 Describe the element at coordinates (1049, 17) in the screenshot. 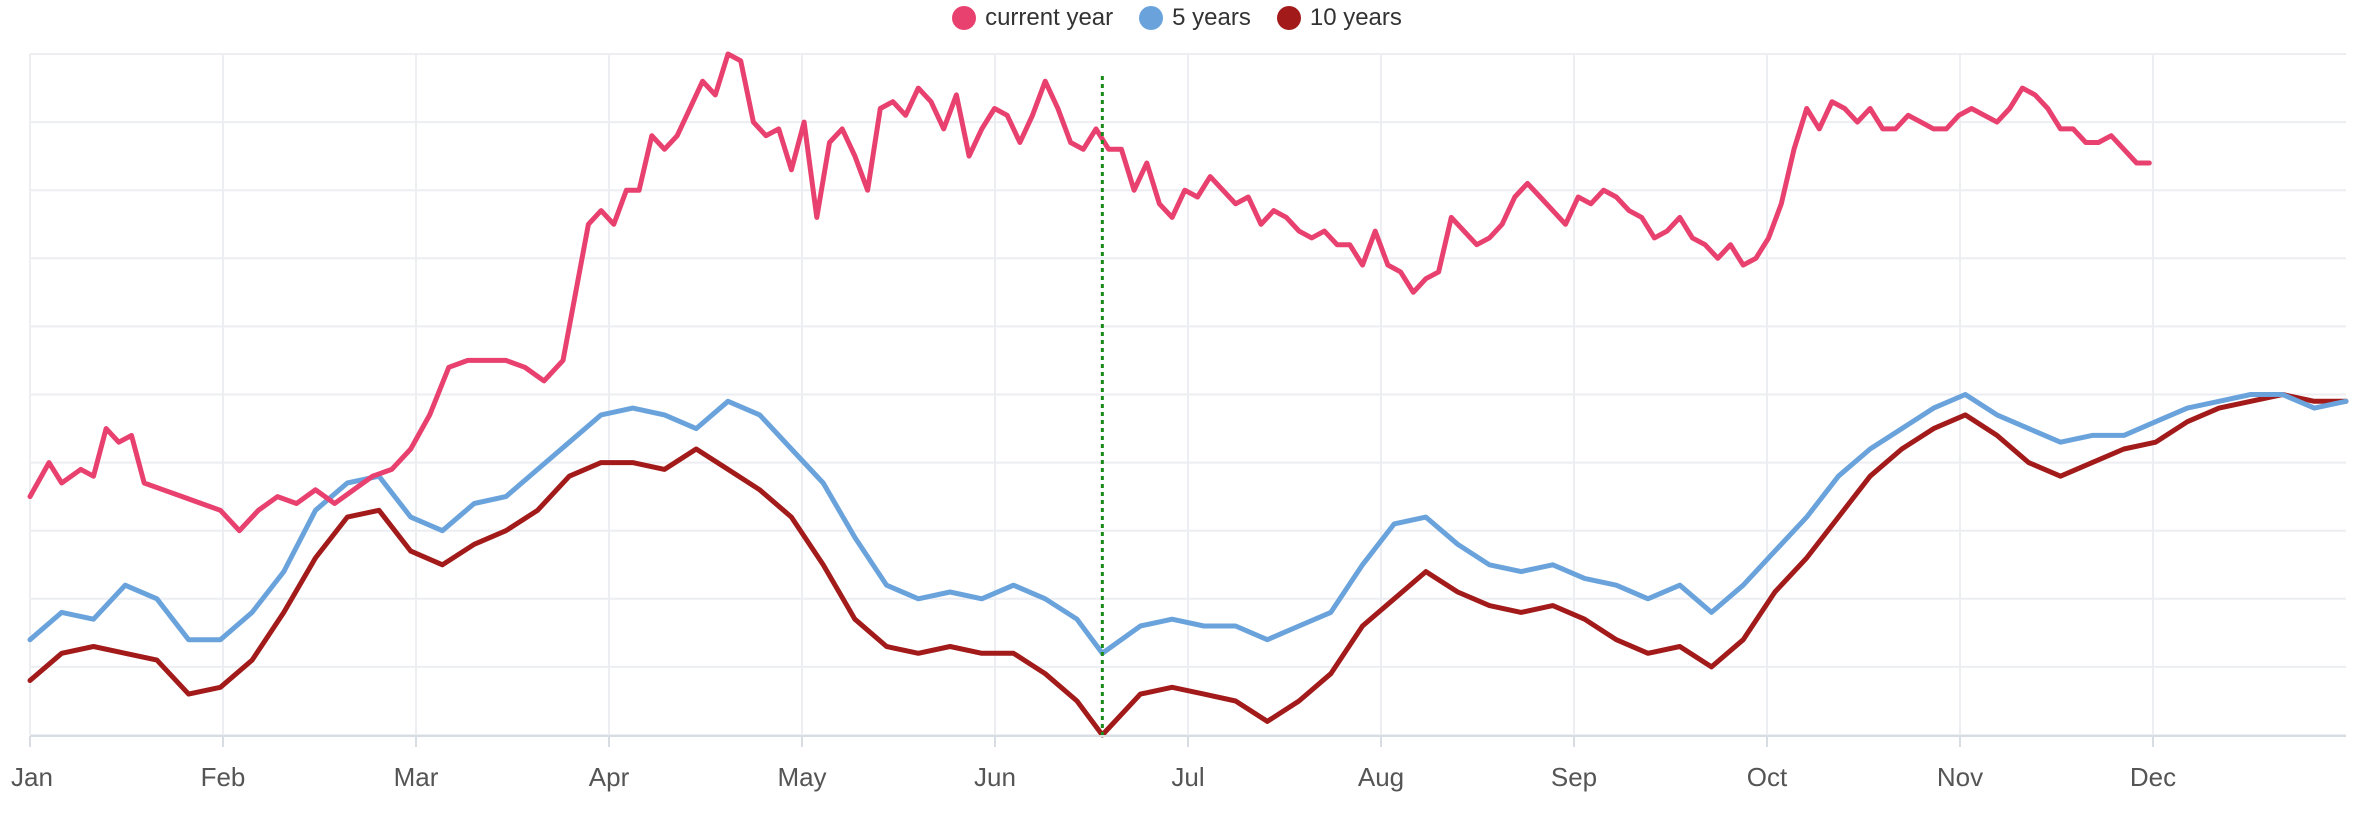

I see `legend-label-current-year: current year` at that location.